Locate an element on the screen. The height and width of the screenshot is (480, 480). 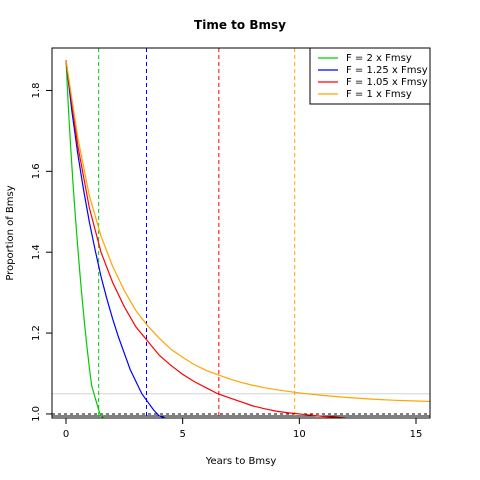
y-tick-label: 1.0 is located at coordinates (36, 414).